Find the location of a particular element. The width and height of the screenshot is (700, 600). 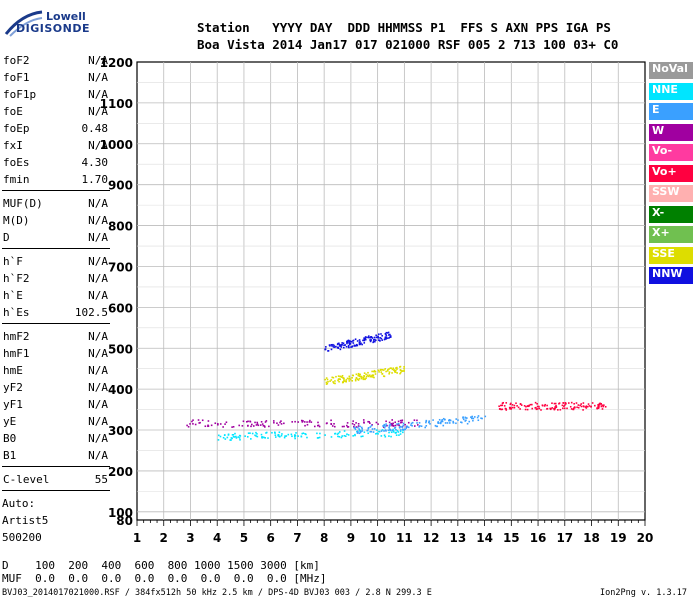

param-row: foF1 N/A is located at coordinates (56, 77).